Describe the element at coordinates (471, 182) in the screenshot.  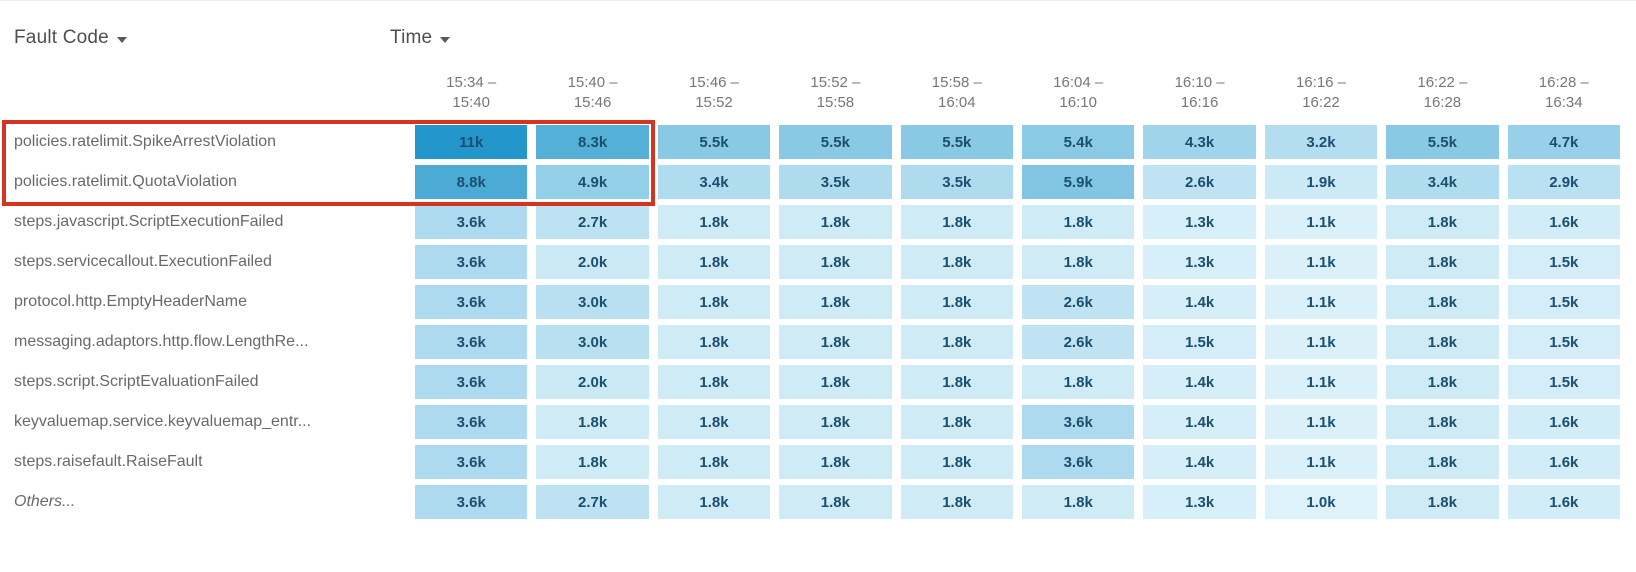
I see `heatmap-cell: 8.8k` at that location.